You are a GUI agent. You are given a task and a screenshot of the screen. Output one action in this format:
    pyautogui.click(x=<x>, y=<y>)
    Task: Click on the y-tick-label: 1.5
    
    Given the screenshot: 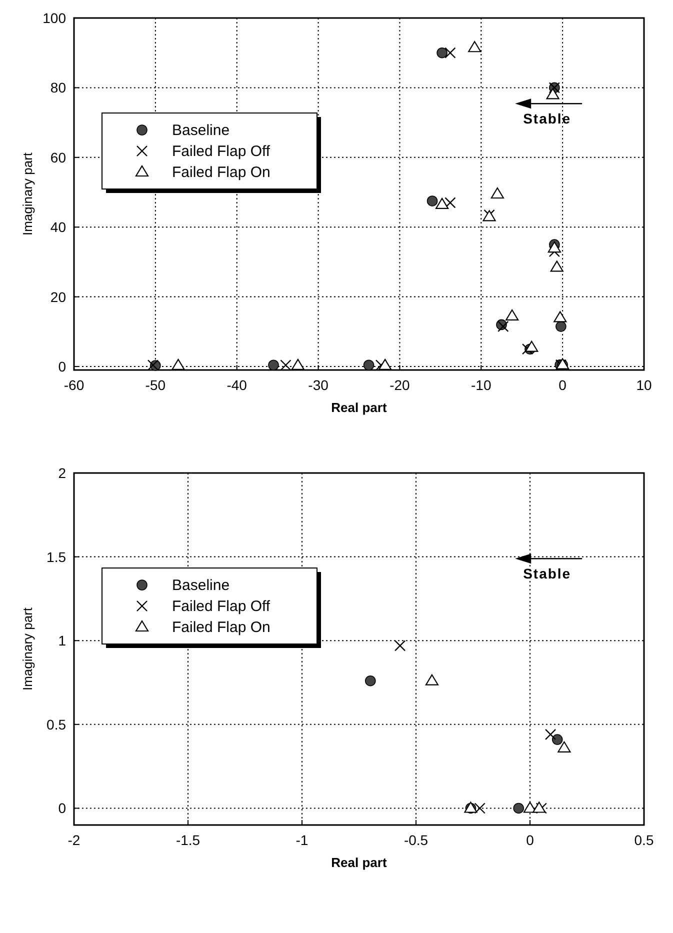 What is the action you would take?
    pyautogui.click(x=56, y=556)
    